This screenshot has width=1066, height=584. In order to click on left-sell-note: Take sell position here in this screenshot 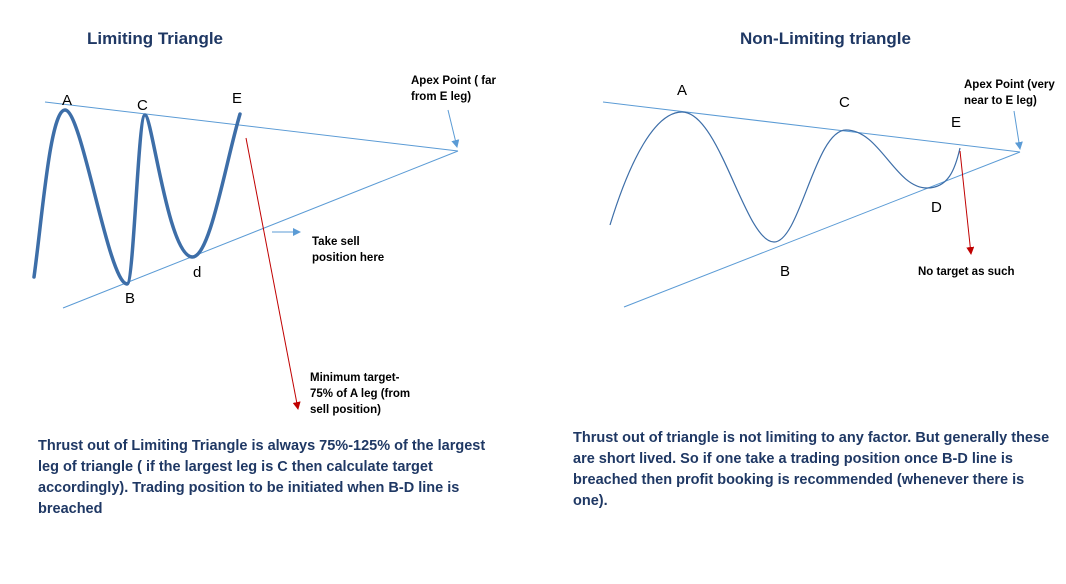, I will do `click(367, 250)`.